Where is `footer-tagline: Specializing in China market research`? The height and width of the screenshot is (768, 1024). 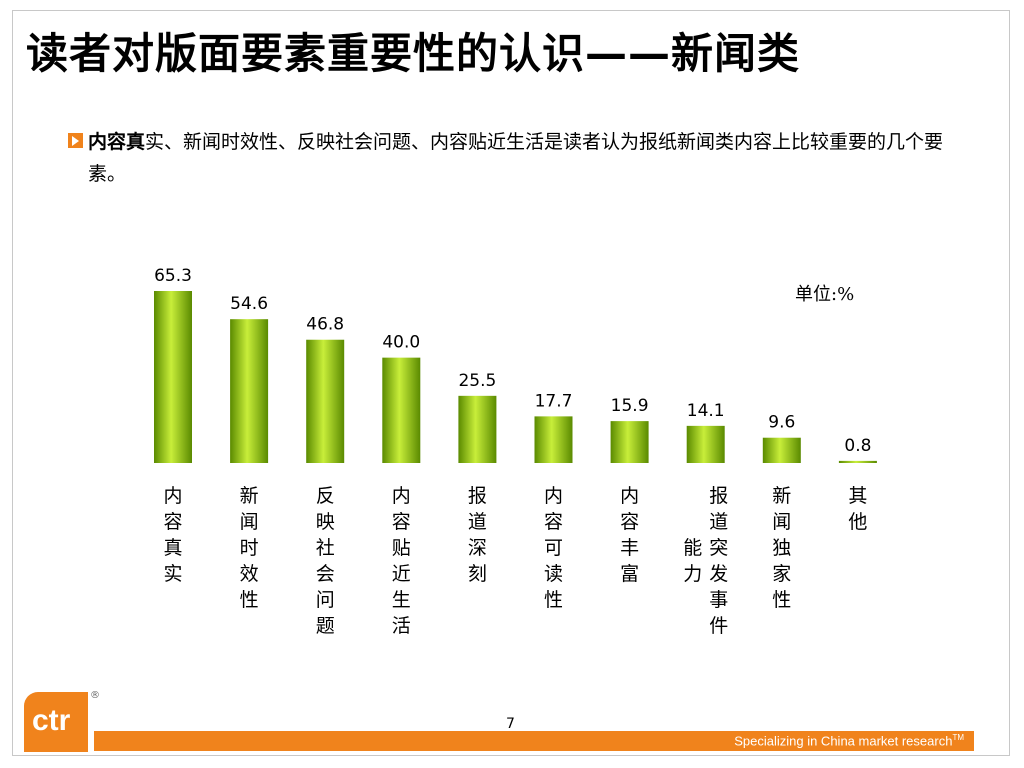 footer-tagline: Specializing in China market research is located at coordinates (843, 741).